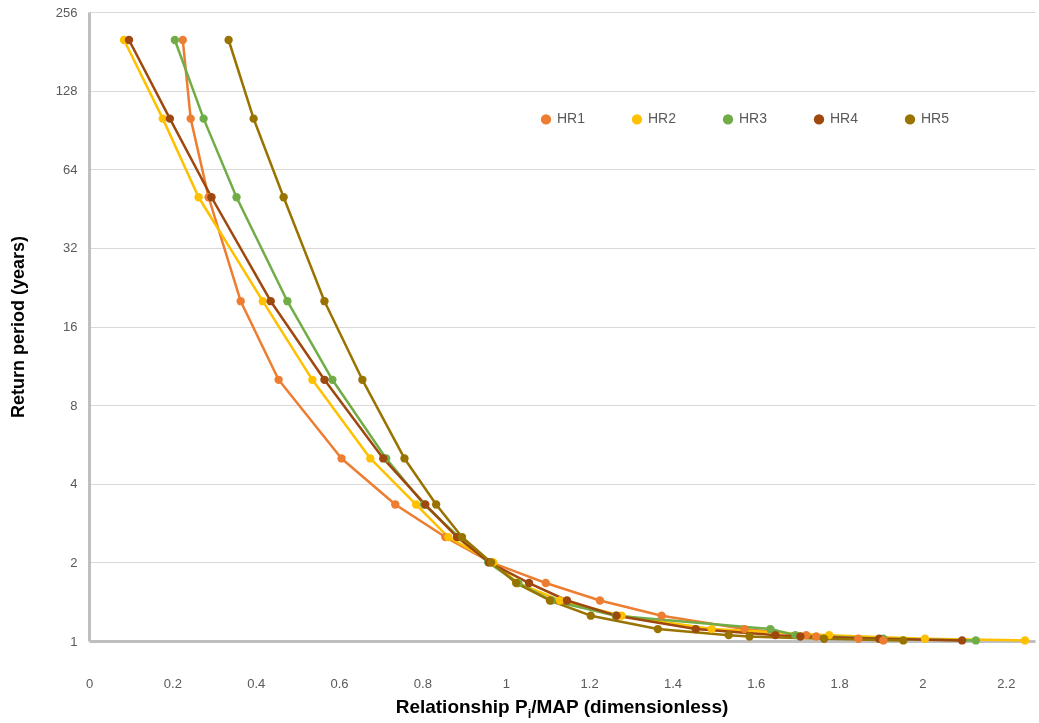  I want to click on y-tick-label: 4, so click(74, 484).